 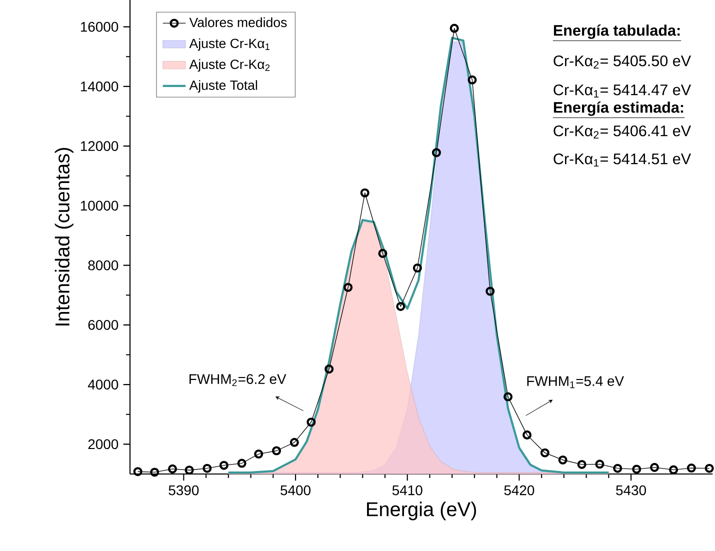 What do you see at coordinates (99, 205) in the screenshot?
I see `y-tick-label: 10000` at bounding box center [99, 205].